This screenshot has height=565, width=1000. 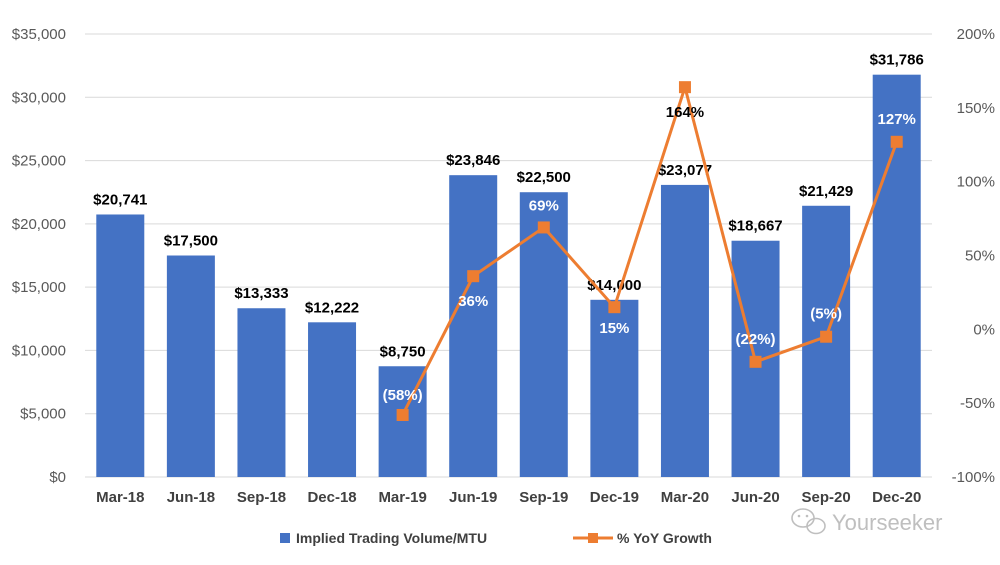 What do you see at coordinates (39, 224) in the screenshot?
I see `y-left-tick-label: $20,000` at bounding box center [39, 224].